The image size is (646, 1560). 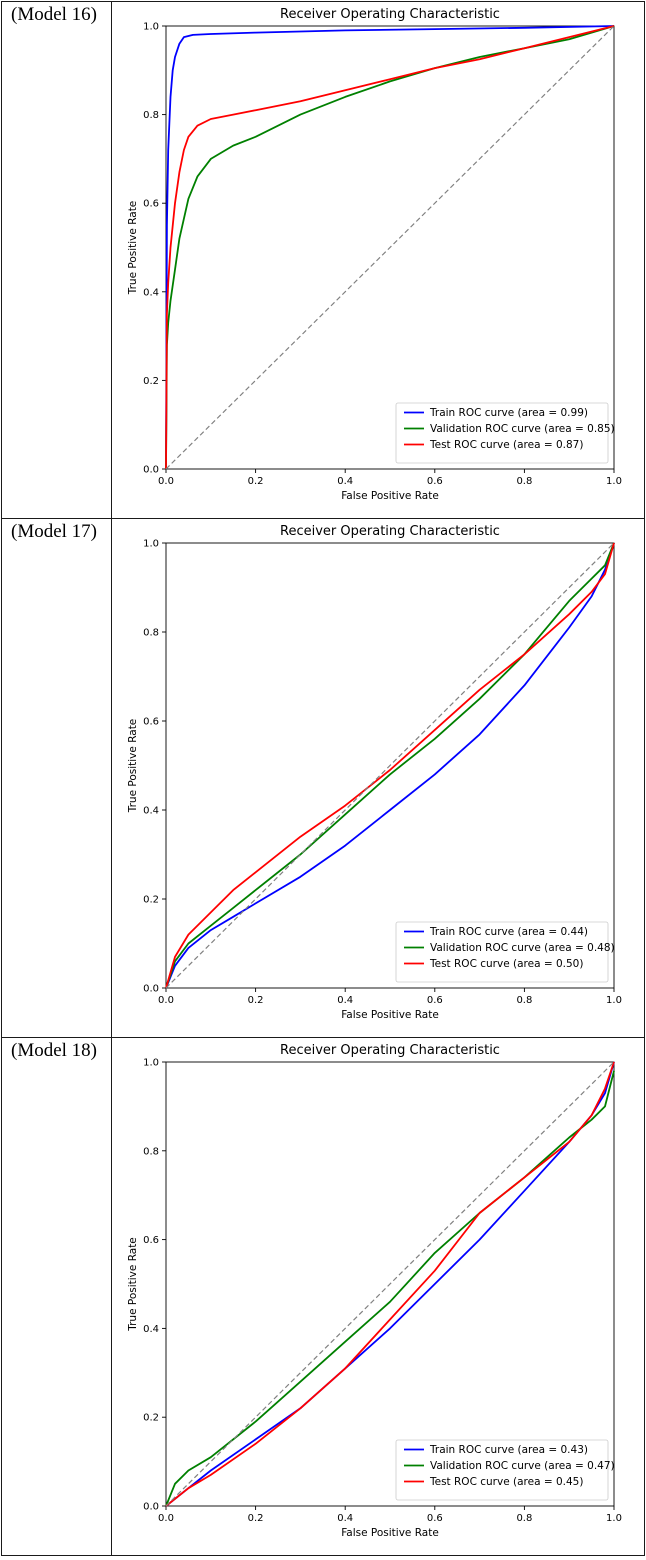 I want to click on legend-entry: Validation ROC curve (area = 0.48), so click(x=522, y=948).